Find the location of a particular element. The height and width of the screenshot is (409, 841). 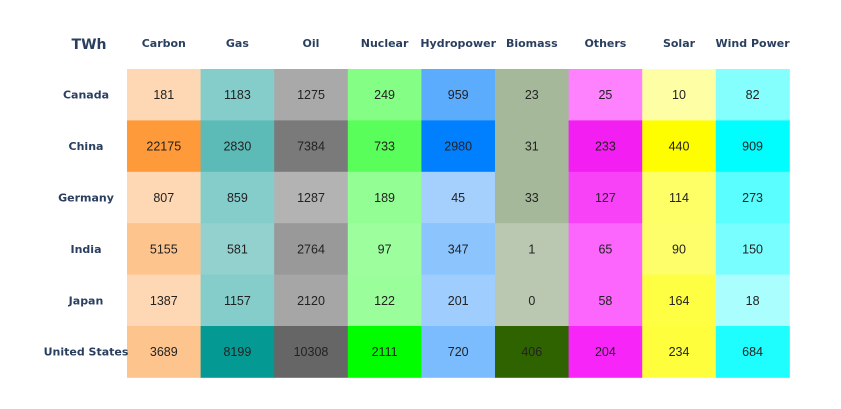

cell-value-label: 909 is located at coordinates (752, 147).